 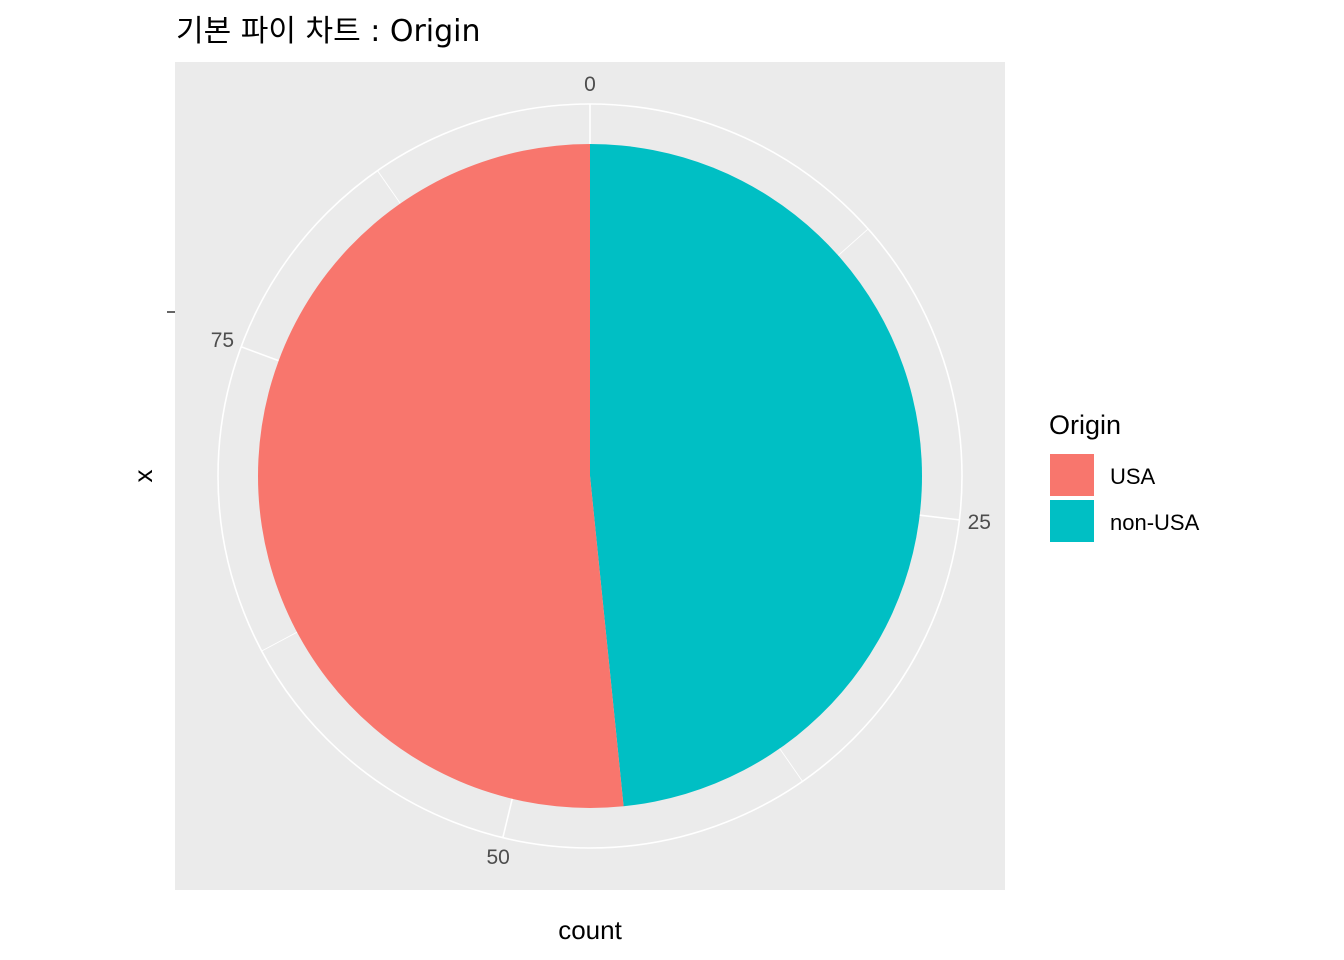 What do you see at coordinates (590, 84) in the screenshot?
I see `theta-tick-label: 0` at bounding box center [590, 84].